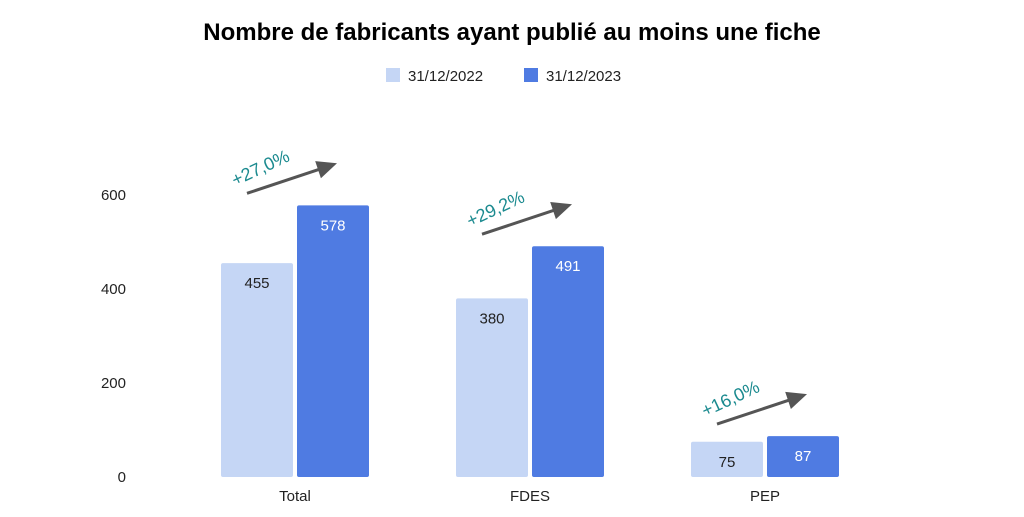  Describe the element at coordinates (113, 195) in the screenshot. I see `y-tick-label: 600` at that location.